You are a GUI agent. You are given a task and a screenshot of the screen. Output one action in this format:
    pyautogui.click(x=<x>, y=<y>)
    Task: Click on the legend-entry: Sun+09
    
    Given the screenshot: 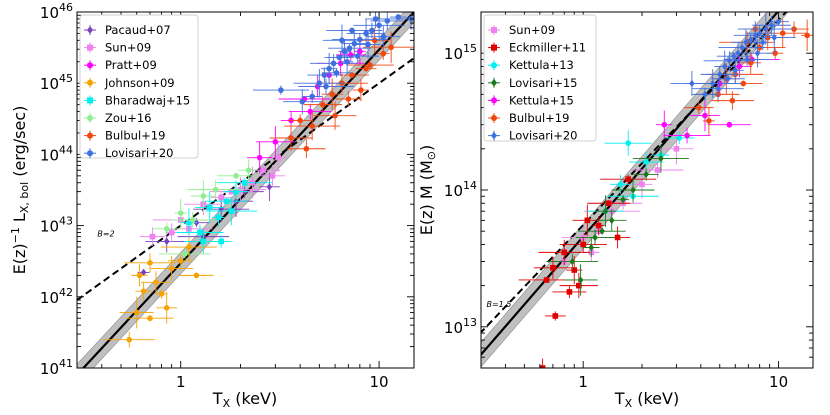 What is the action you would take?
    pyautogui.click(x=521, y=30)
    